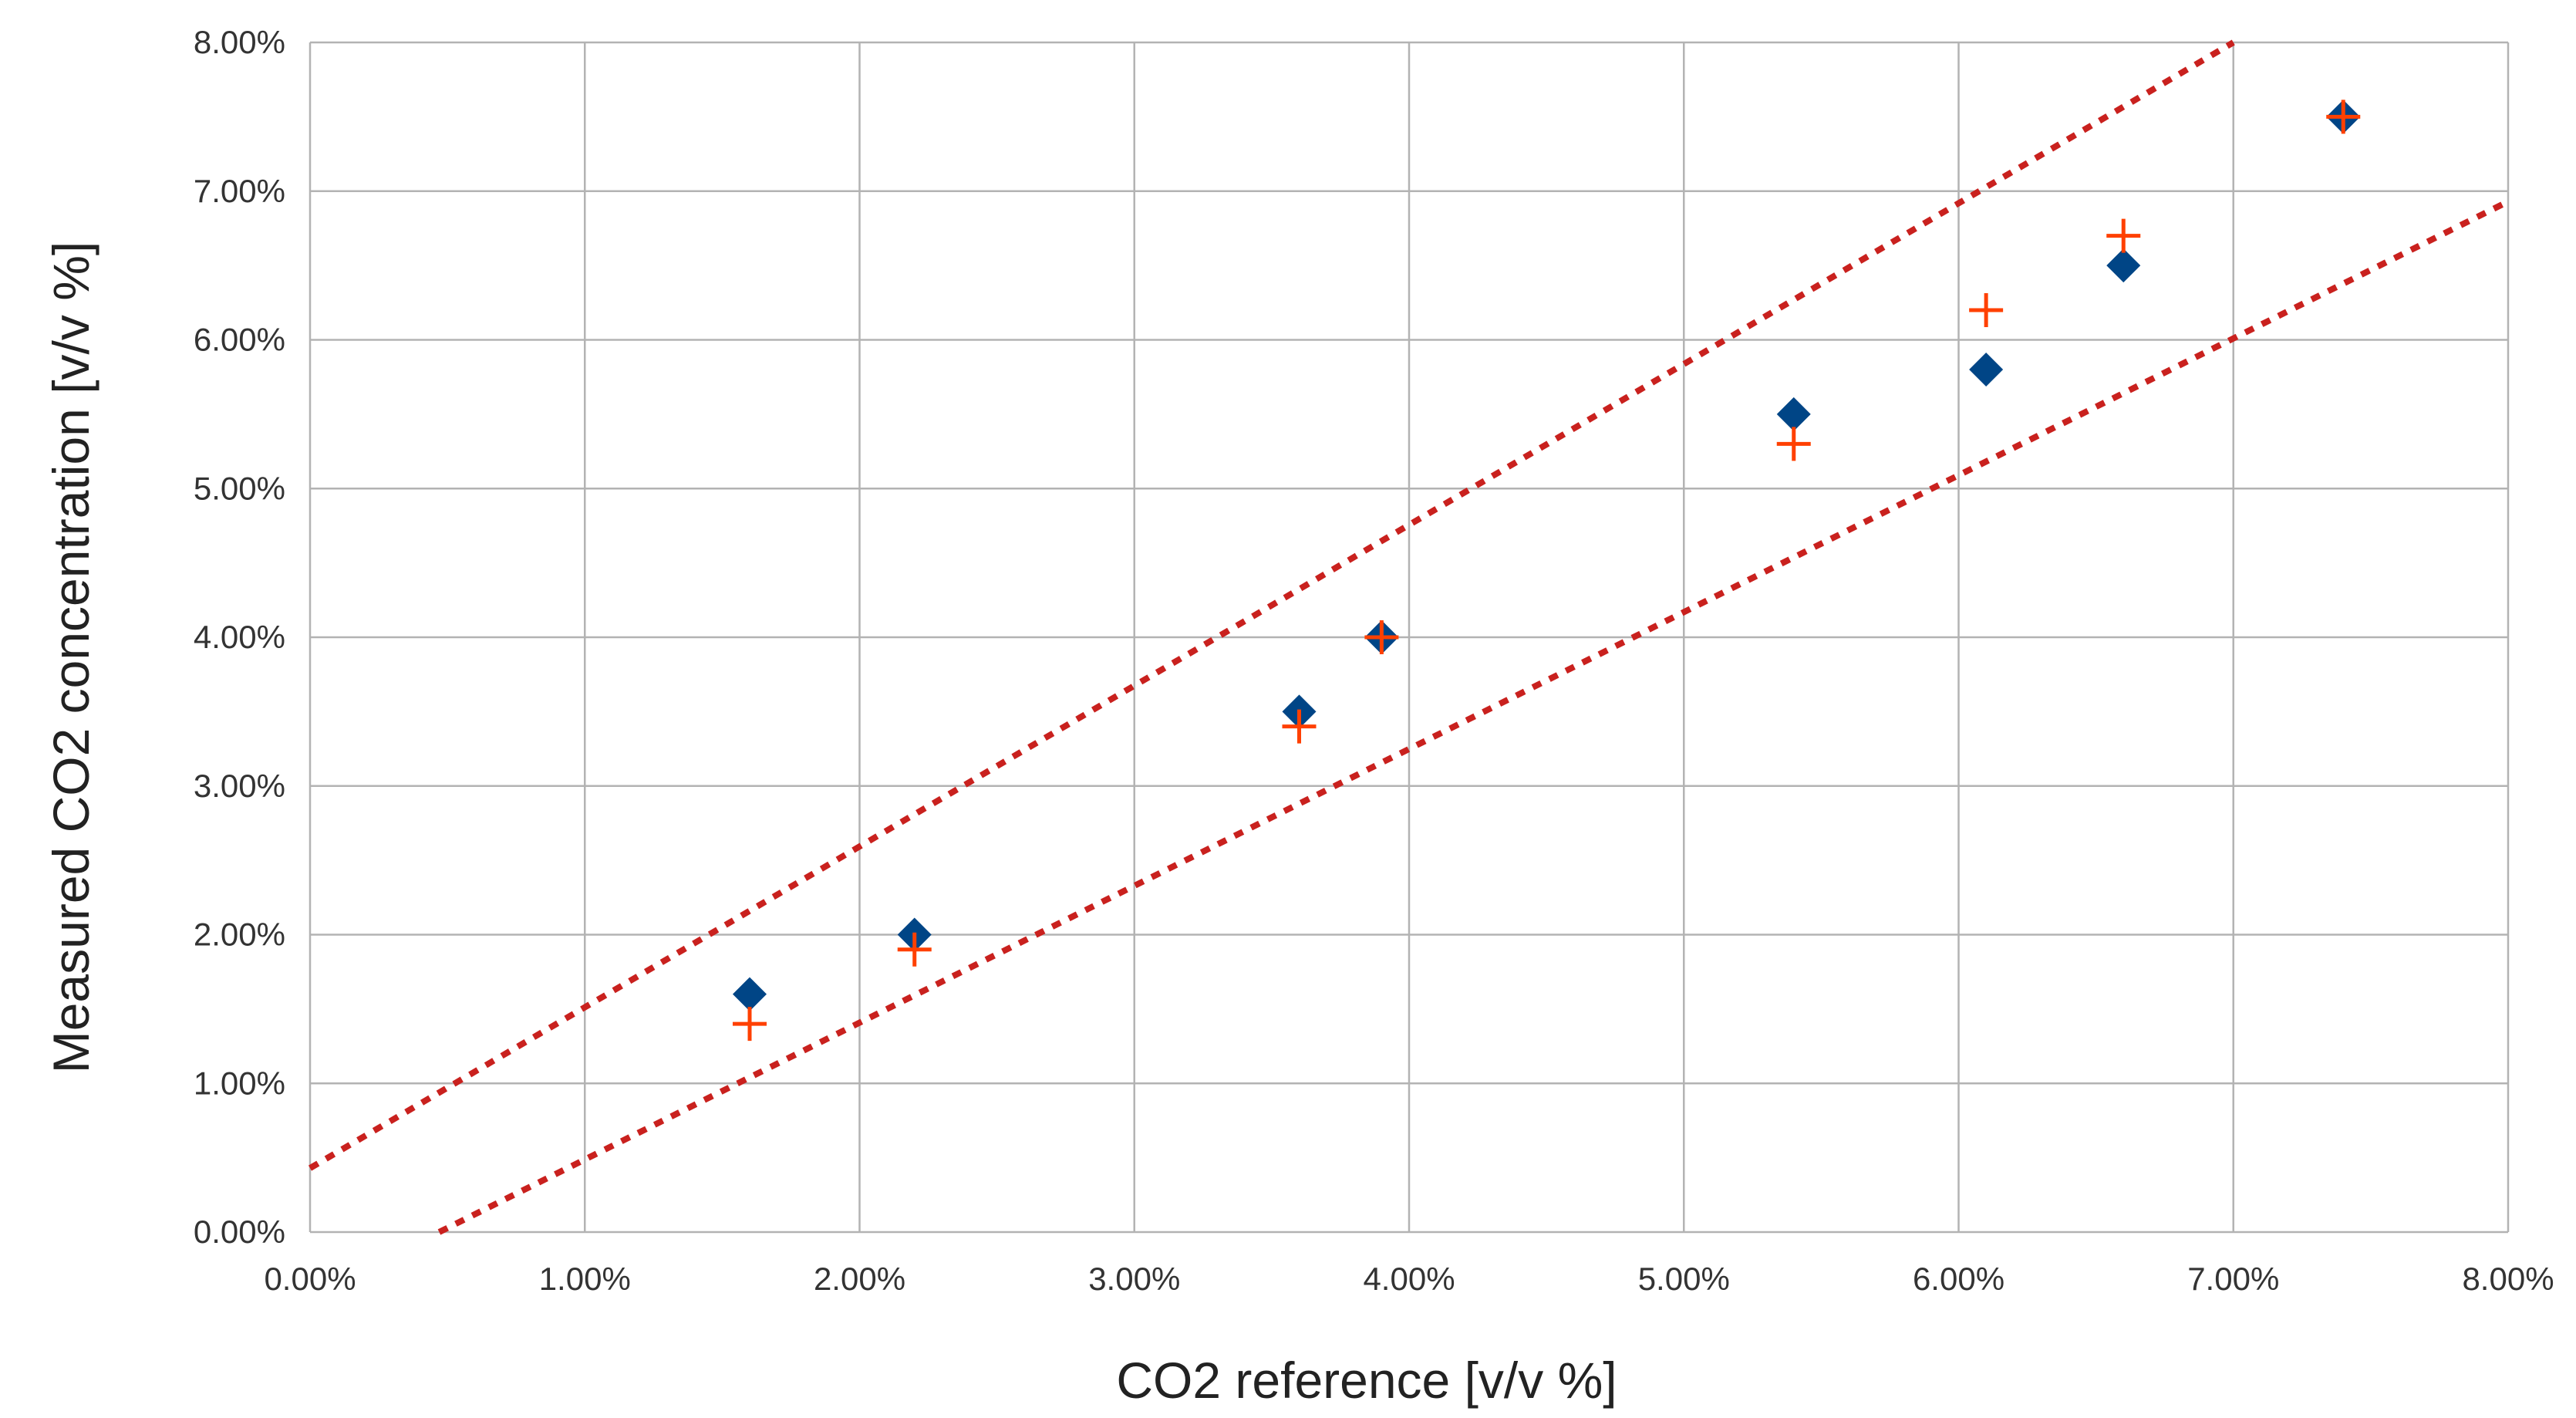  I want to click on x-tick-label: 1.00%, so click(585, 1279).